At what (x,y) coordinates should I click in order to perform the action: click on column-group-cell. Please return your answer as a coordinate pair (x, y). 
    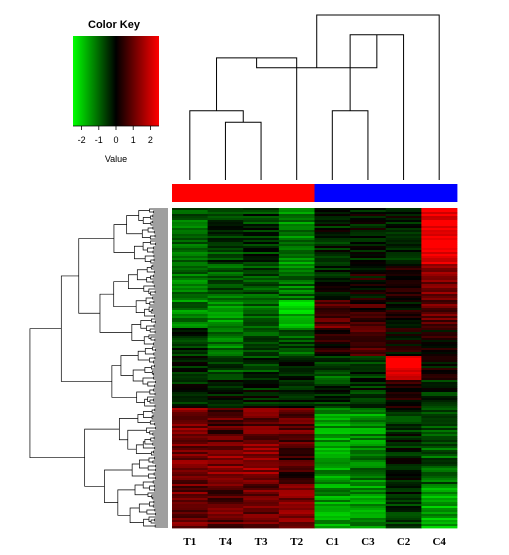
    Looking at the image, I should click on (225, 193).